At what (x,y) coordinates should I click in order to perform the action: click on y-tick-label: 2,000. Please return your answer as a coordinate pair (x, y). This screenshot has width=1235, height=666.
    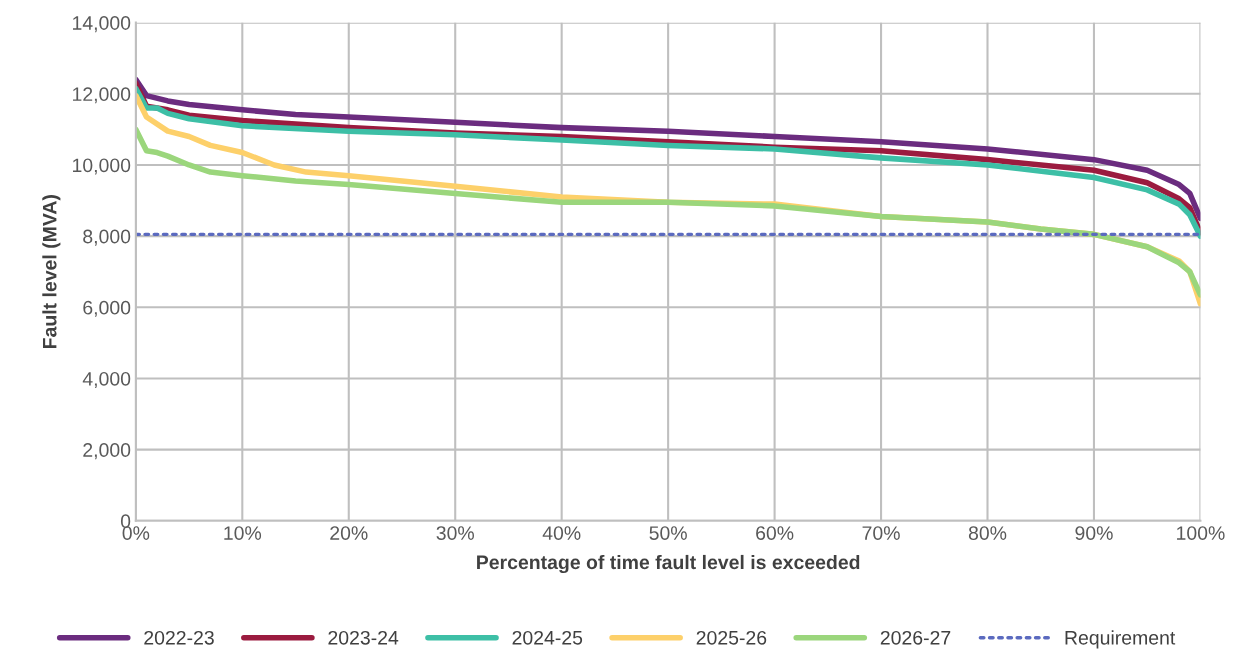
    Looking at the image, I should click on (107, 451).